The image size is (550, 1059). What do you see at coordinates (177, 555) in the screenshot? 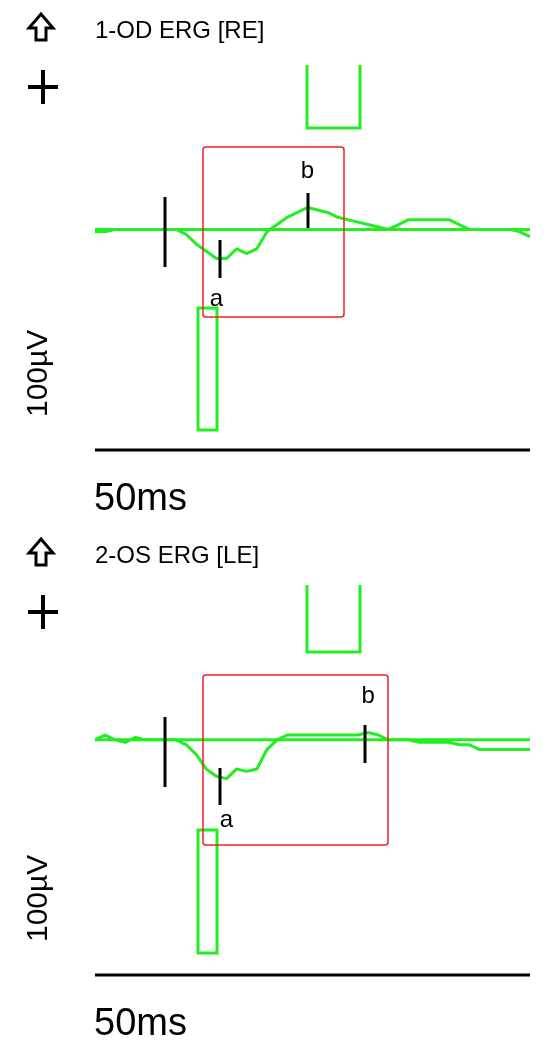
I see `chart-title: 2-OS ERG [LE]` at bounding box center [177, 555].